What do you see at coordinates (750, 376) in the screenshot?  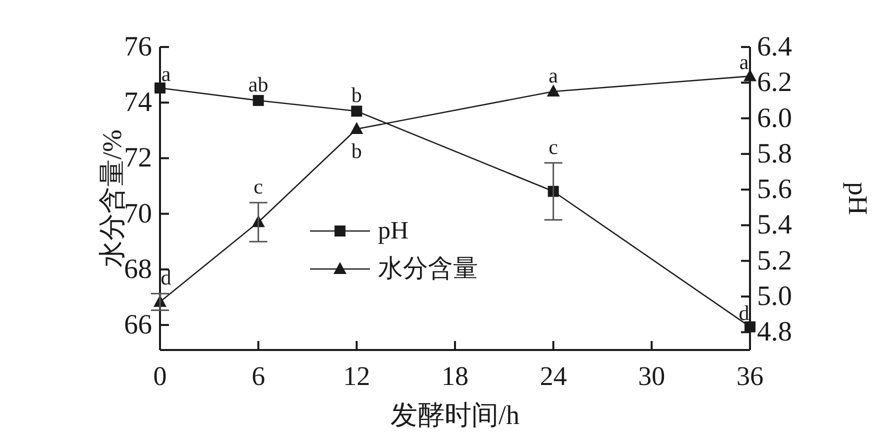 I see `x-tick-label: 36` at bounding box center [750, 376].